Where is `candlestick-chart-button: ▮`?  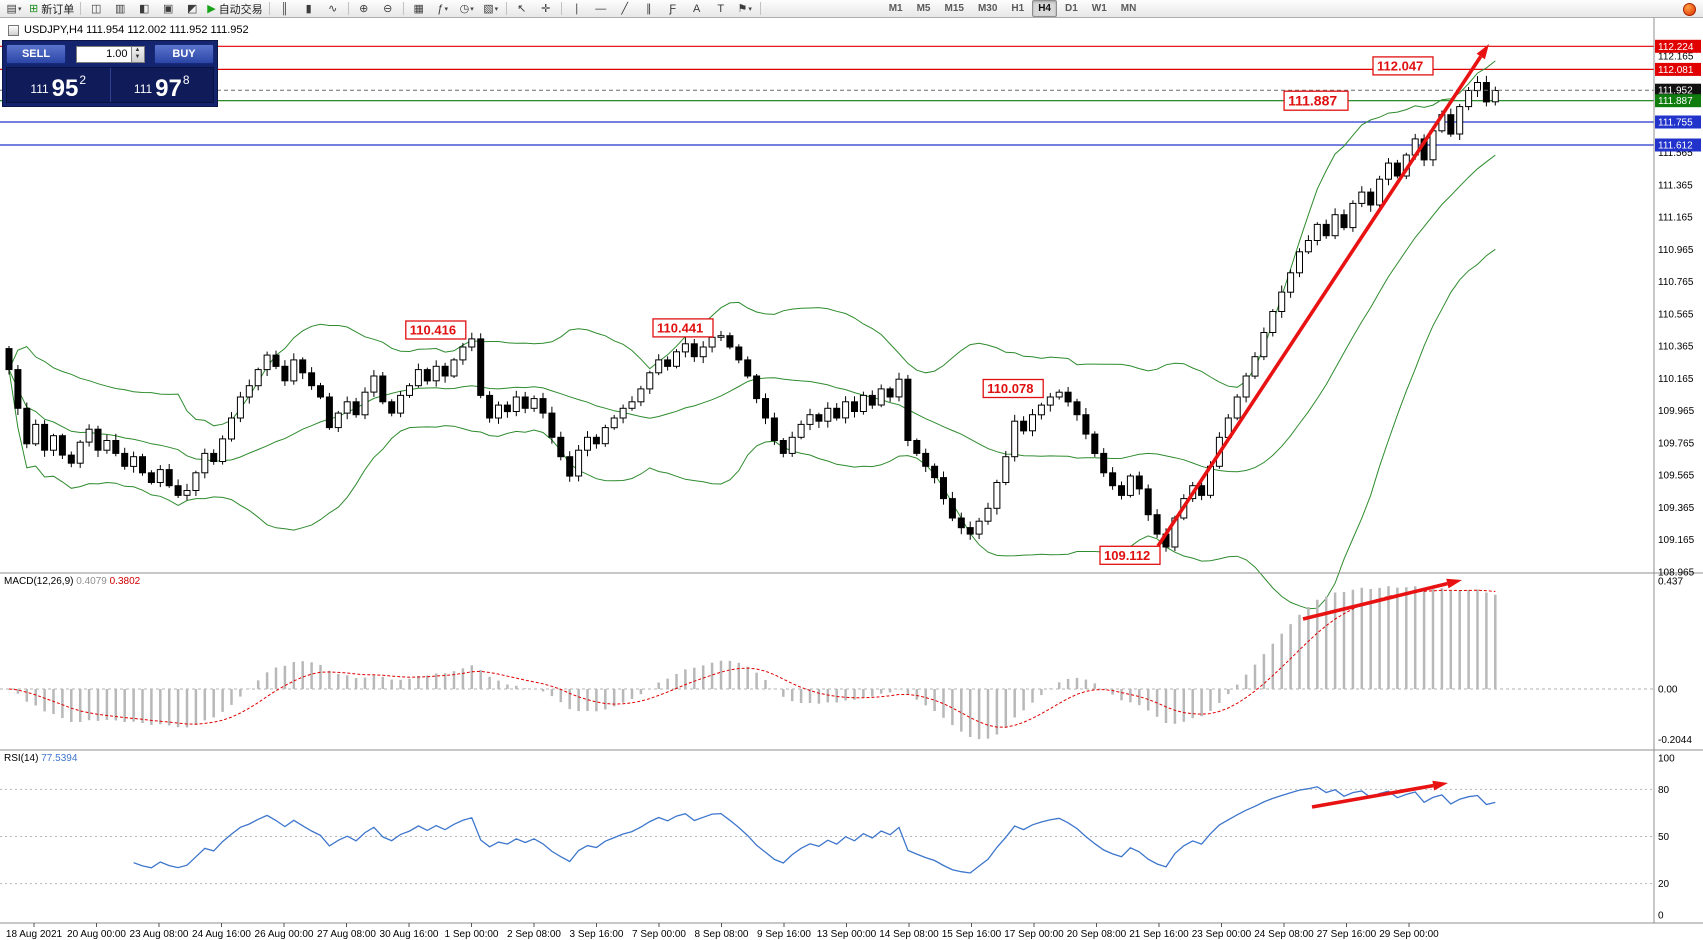 candlestick-chart-button: ▮ is located at coordinates (309, 9).